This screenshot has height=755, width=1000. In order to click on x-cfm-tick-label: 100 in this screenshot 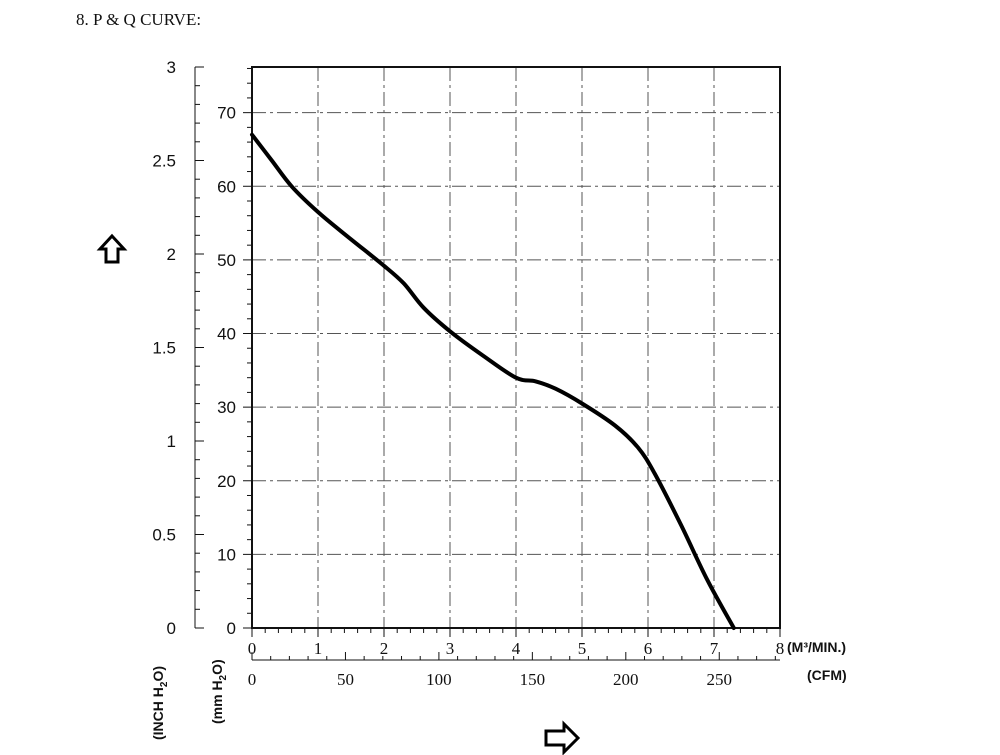, I will do `click(439, 679)`.